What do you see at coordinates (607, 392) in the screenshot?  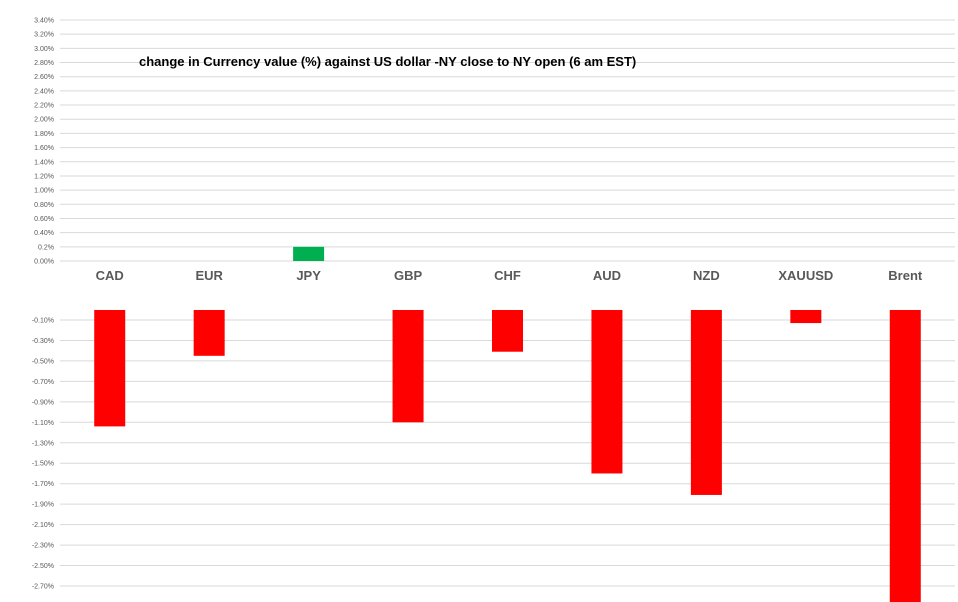 I see `bar-aud` at bounding box center [607, 392].